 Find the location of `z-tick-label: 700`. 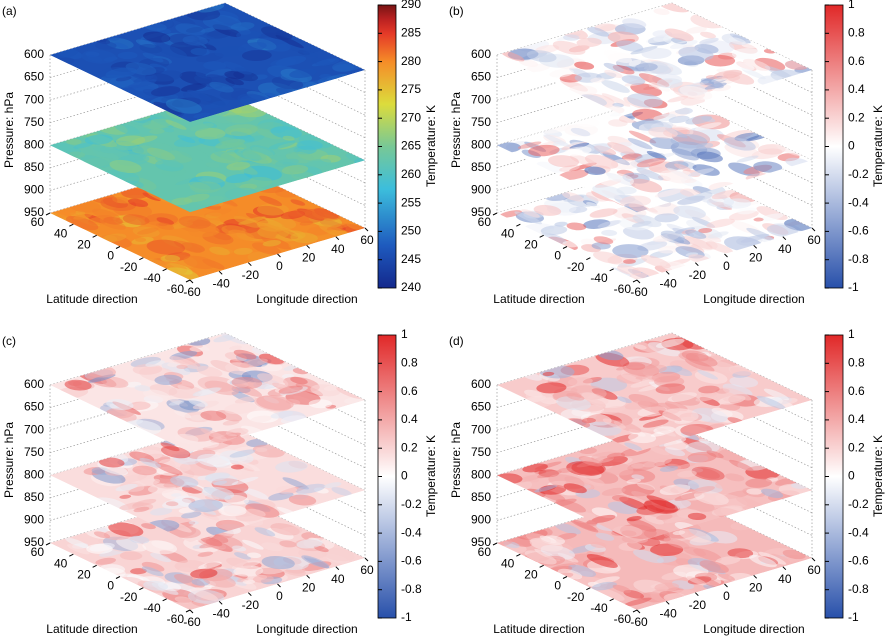

z-tick-label: 700 is located at coordinates (34, 429).